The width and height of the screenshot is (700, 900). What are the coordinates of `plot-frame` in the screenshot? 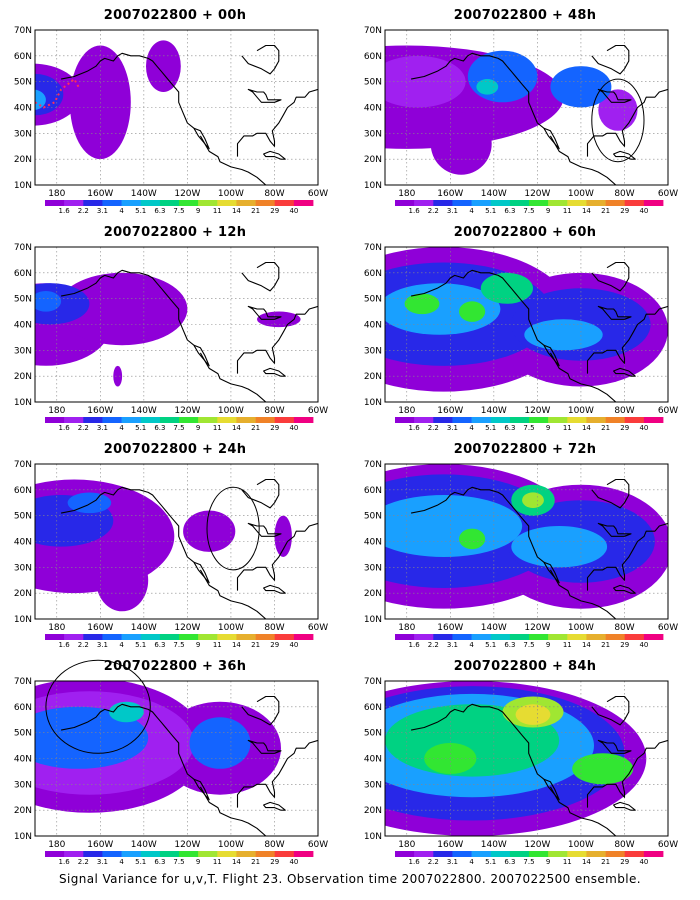 It's located at (526, 107).